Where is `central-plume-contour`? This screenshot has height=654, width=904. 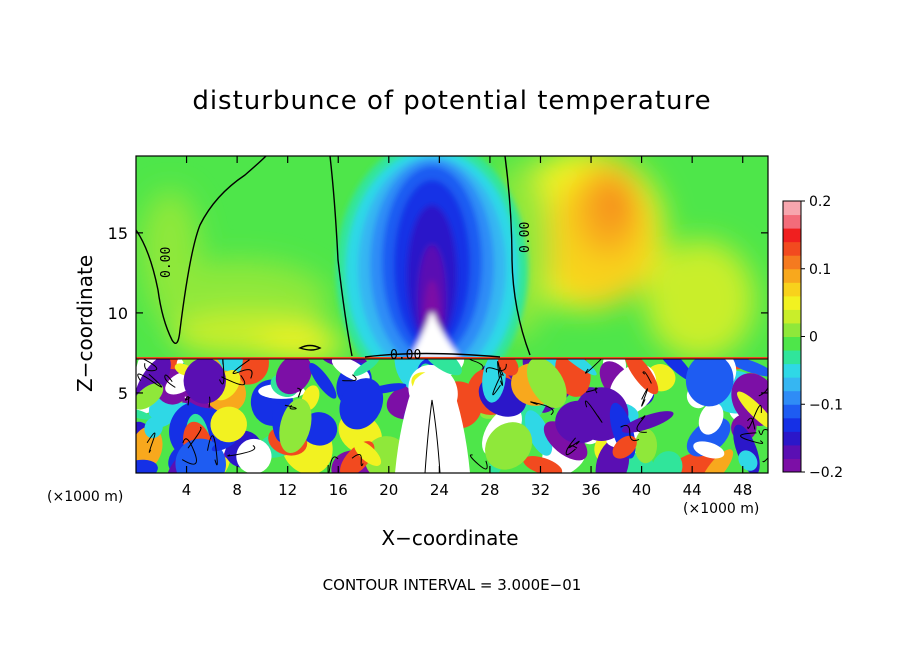
central-plume-contour is located at coordinates (432, 436).